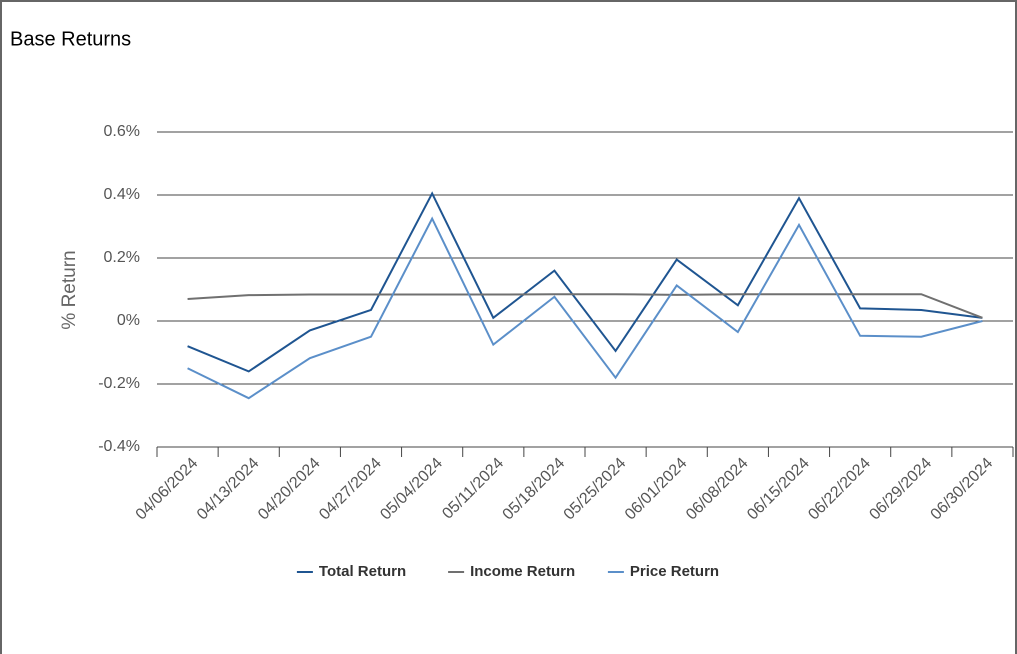 The image size is (1017, 654). I want to click on x-tick-label: 06/15/2024, so click(778, 489).